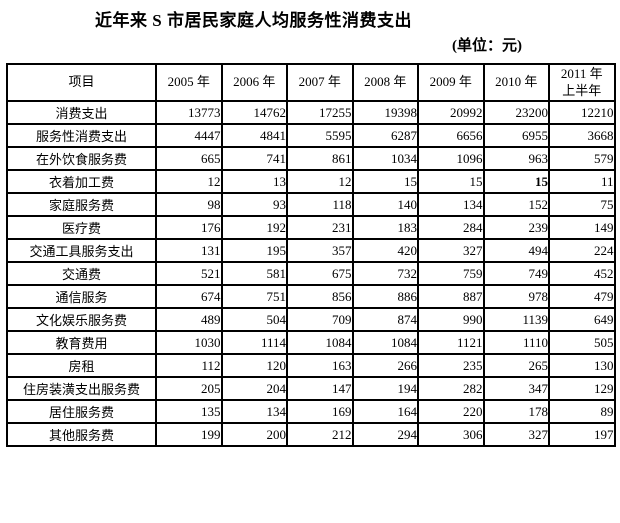 This screenshot has width=620, height=523. Describe the element at coordinates (385, 388) in the screenshot. I see `value-cell: 194` at that location.